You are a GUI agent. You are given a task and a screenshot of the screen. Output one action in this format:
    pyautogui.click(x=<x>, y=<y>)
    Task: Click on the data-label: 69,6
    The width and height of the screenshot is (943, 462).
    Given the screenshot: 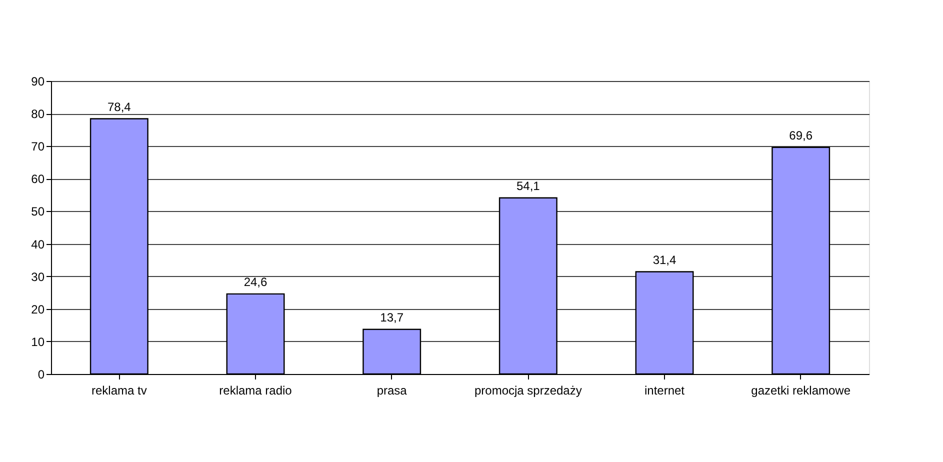 What is the action you would take?
    pyautogui.click(x=801, y=135)
    